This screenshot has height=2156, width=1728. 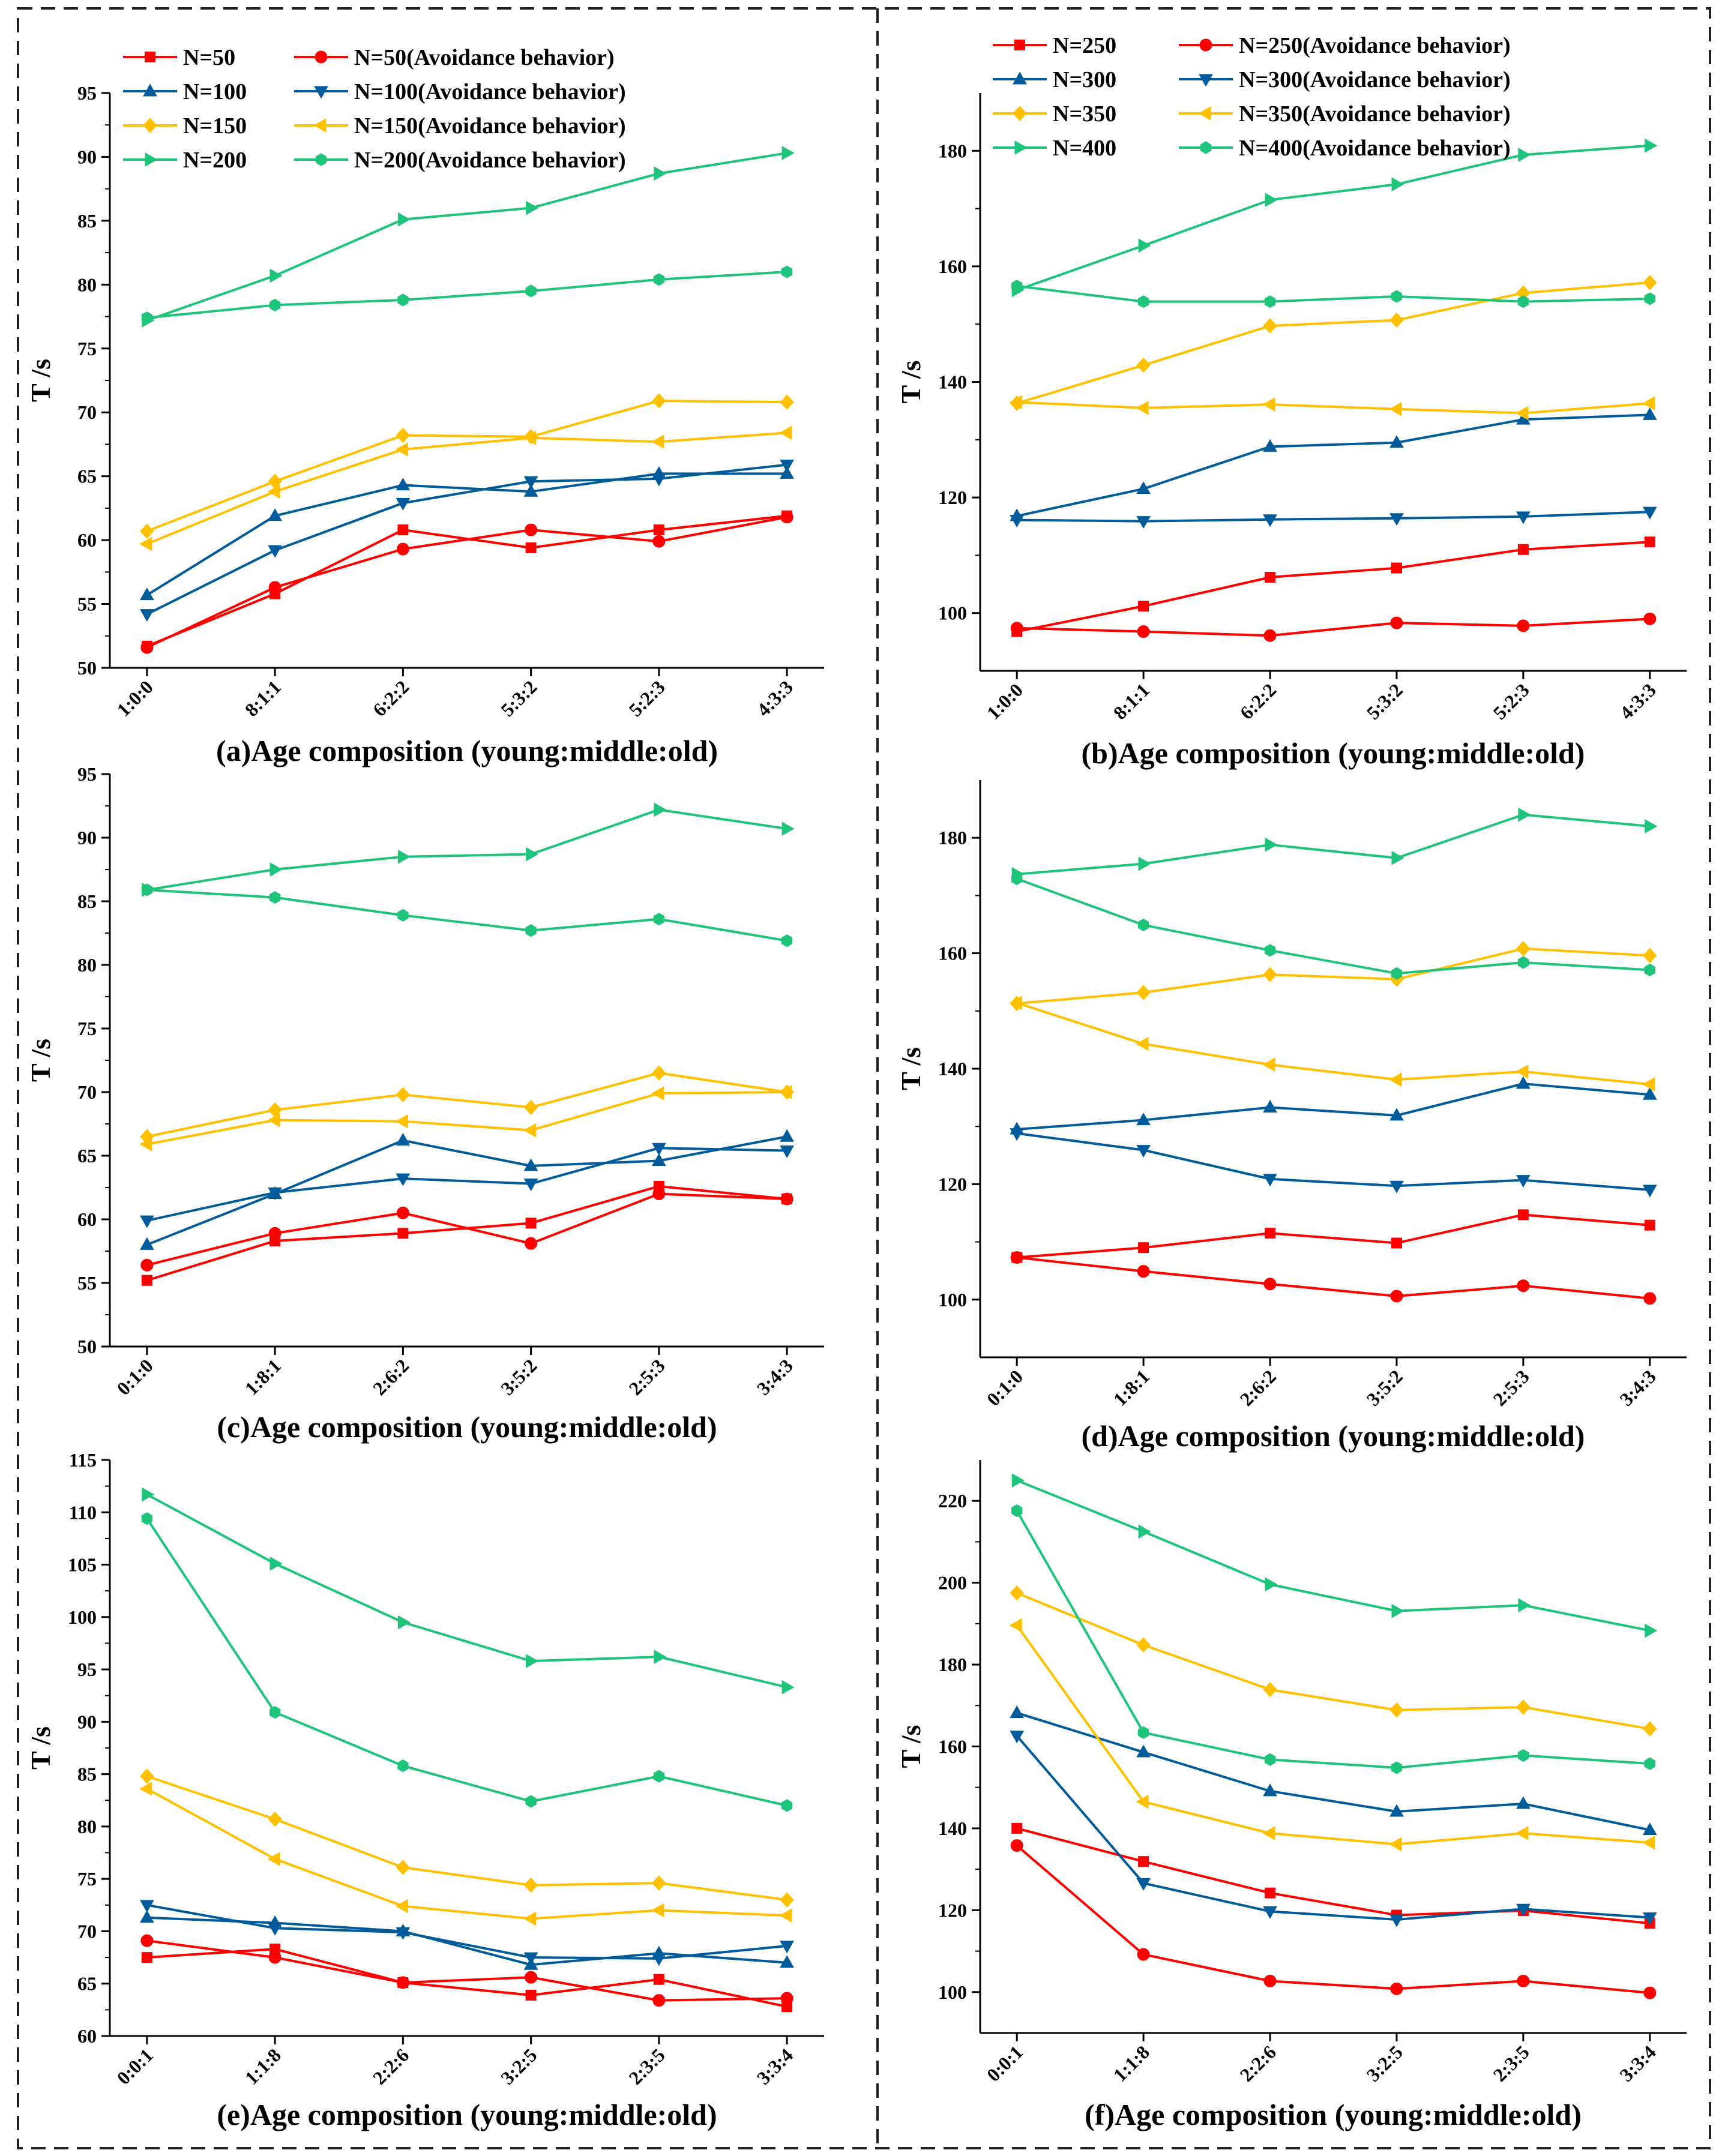 What do you see at coordinates (1511, 2063) in the screenshot?
I see `x-tick-label: 2:3:5` at bounding box center [1511, 2063].